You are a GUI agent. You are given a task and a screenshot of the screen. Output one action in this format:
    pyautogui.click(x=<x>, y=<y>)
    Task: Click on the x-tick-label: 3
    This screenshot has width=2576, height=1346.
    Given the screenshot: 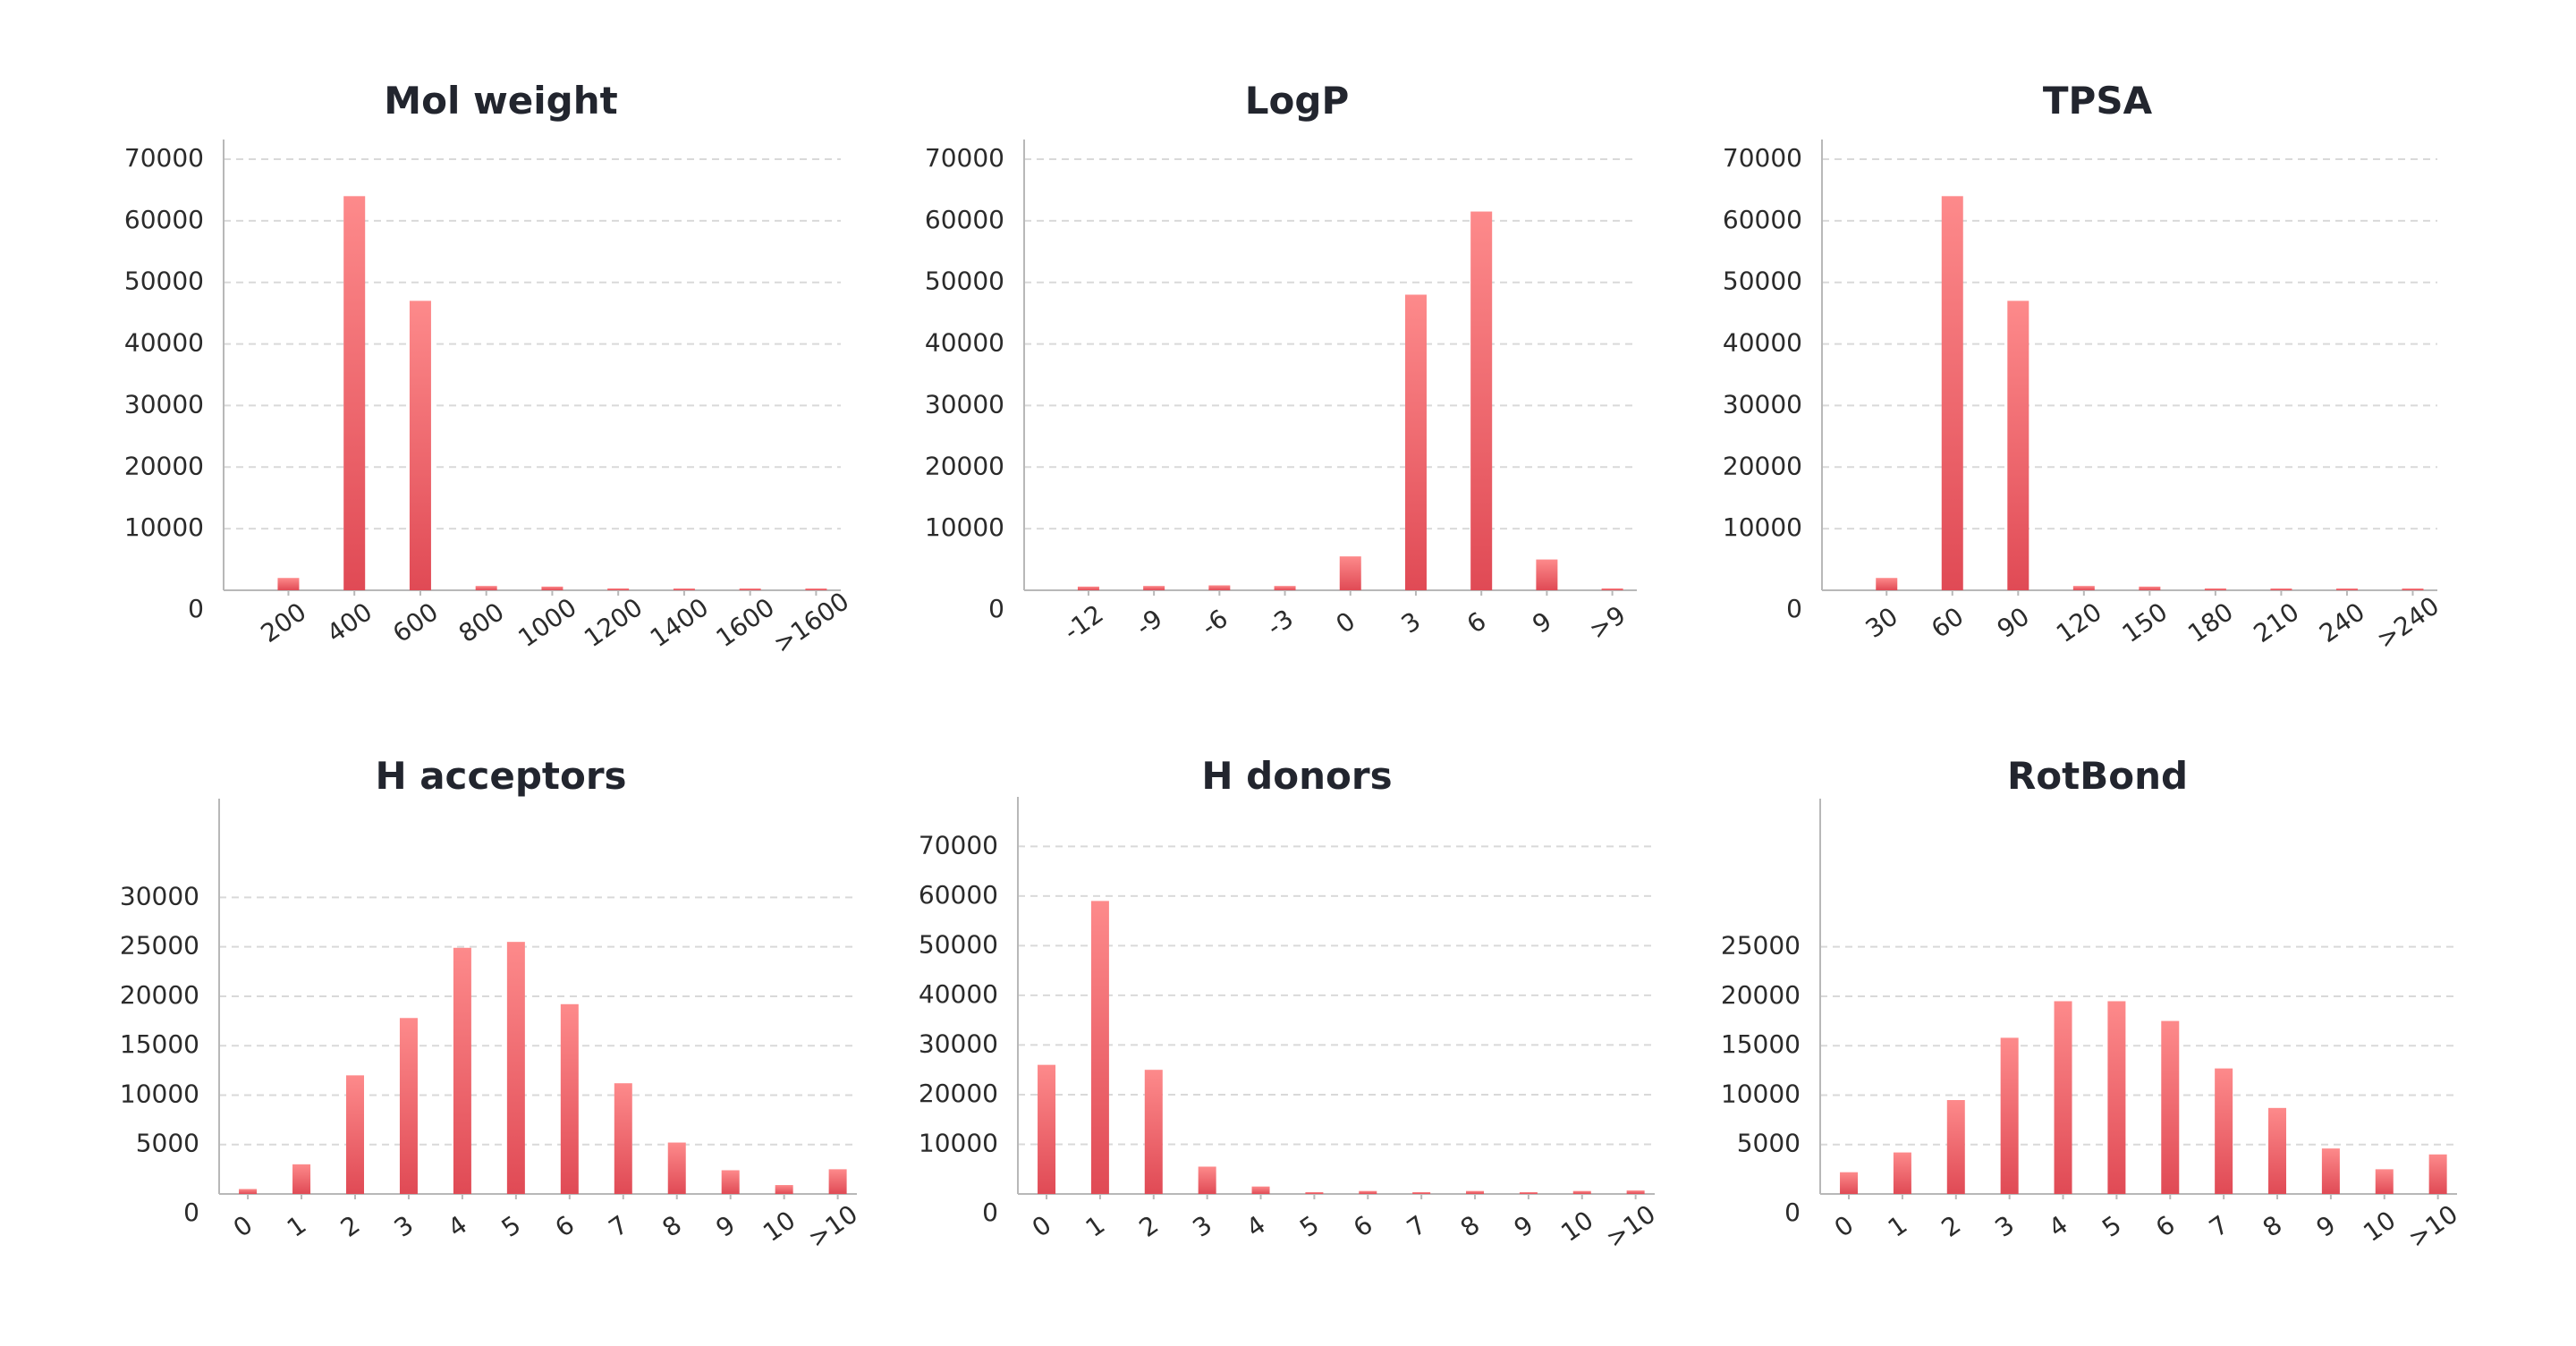 What is the action you would take?
    pyautogui.click(x=1202, y=1226)
    